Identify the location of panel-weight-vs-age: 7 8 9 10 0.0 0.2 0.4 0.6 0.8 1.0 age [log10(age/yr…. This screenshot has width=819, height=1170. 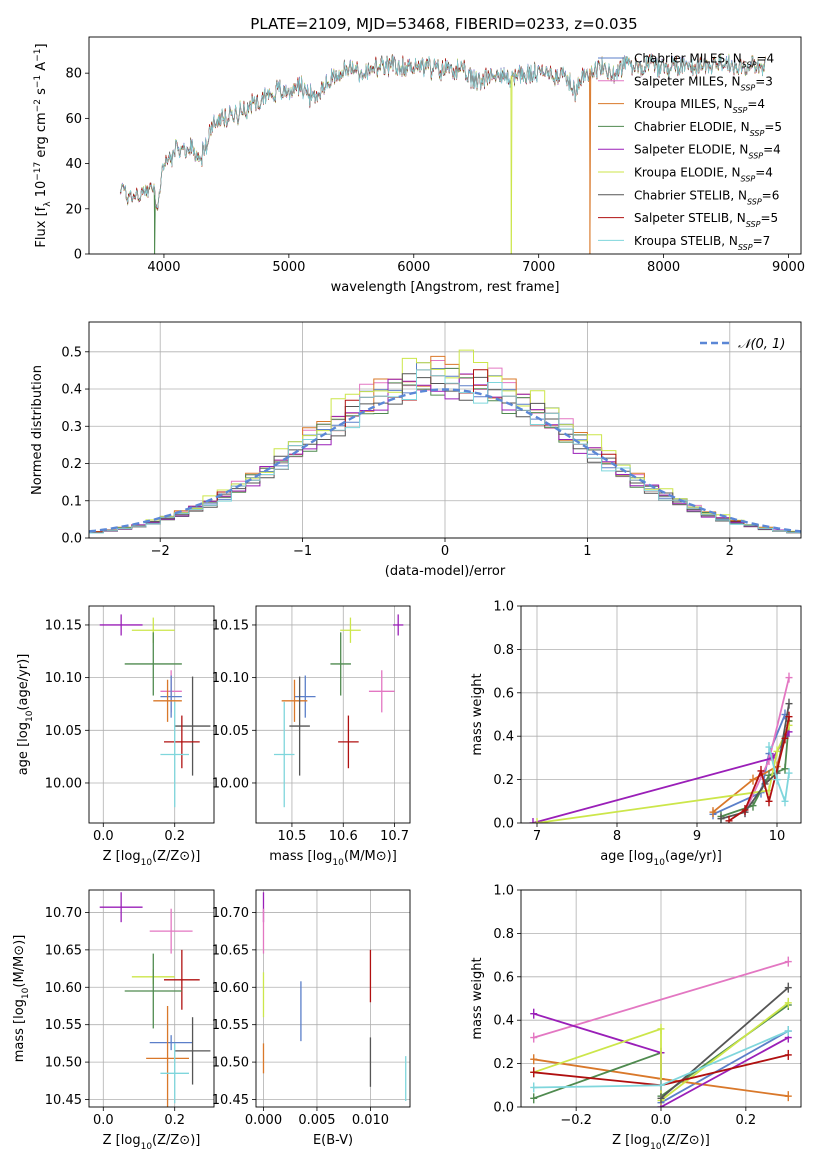
(636, 734).